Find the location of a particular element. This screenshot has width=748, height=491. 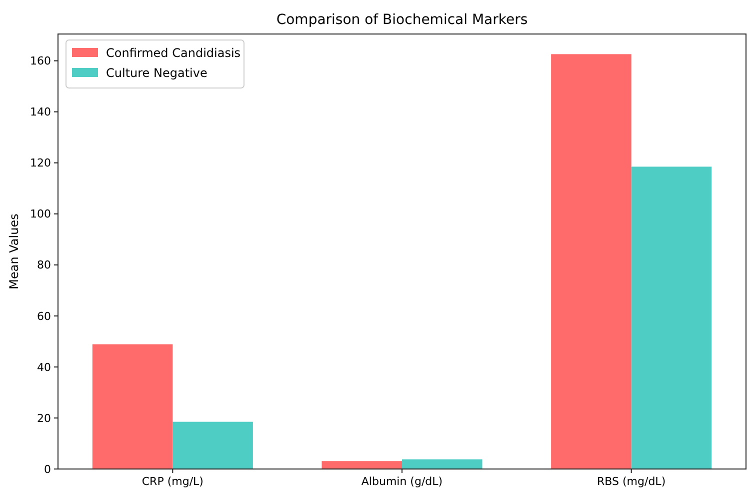

y-axis-title: Mean Values is located at coordinates (14, 252).